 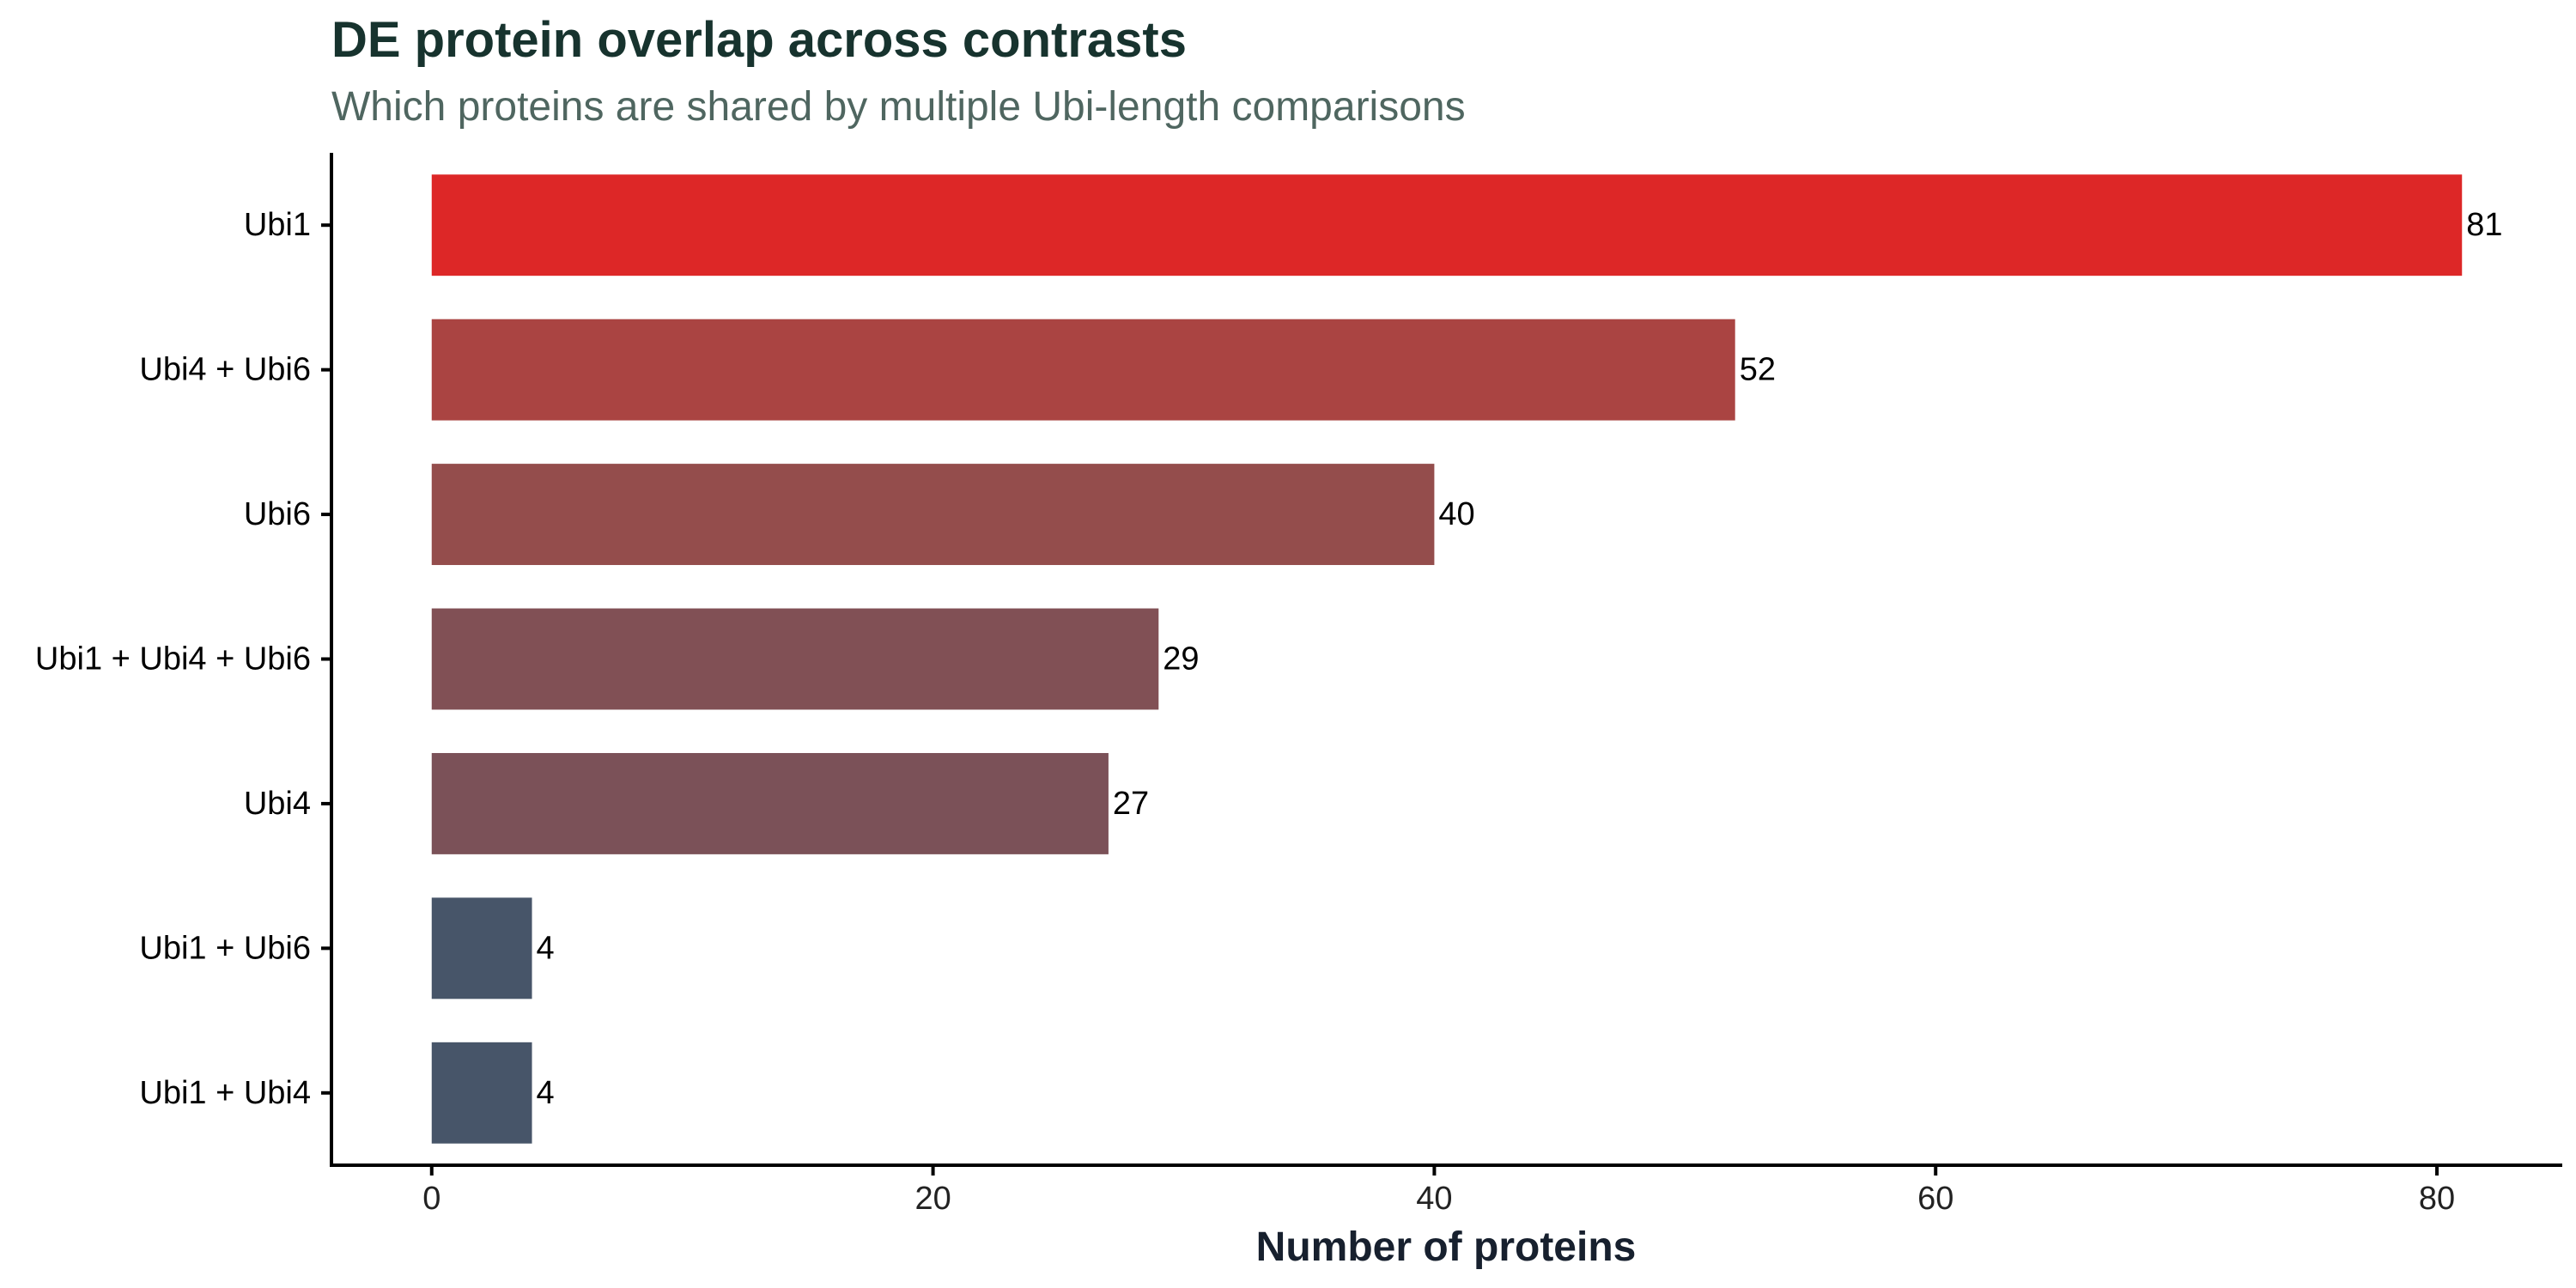 I want to click on y-tick-label: Ubi1 + Ubi4, so click(x=225, y=1093).